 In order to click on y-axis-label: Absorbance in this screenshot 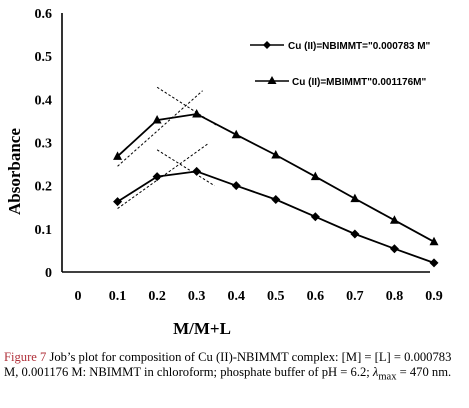, I will do `click(14, 171)`.